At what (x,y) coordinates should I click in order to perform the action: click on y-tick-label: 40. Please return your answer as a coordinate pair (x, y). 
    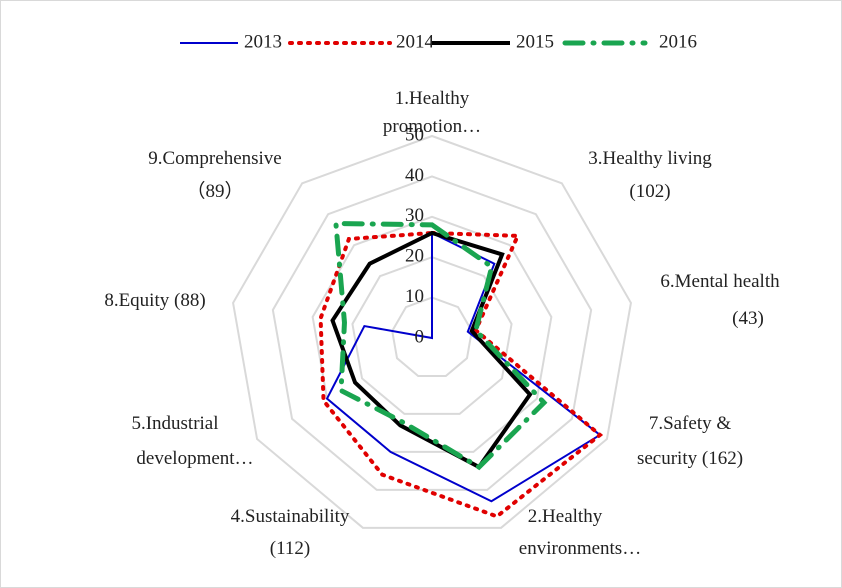
    Looking at the image, I should click on (414, 175).